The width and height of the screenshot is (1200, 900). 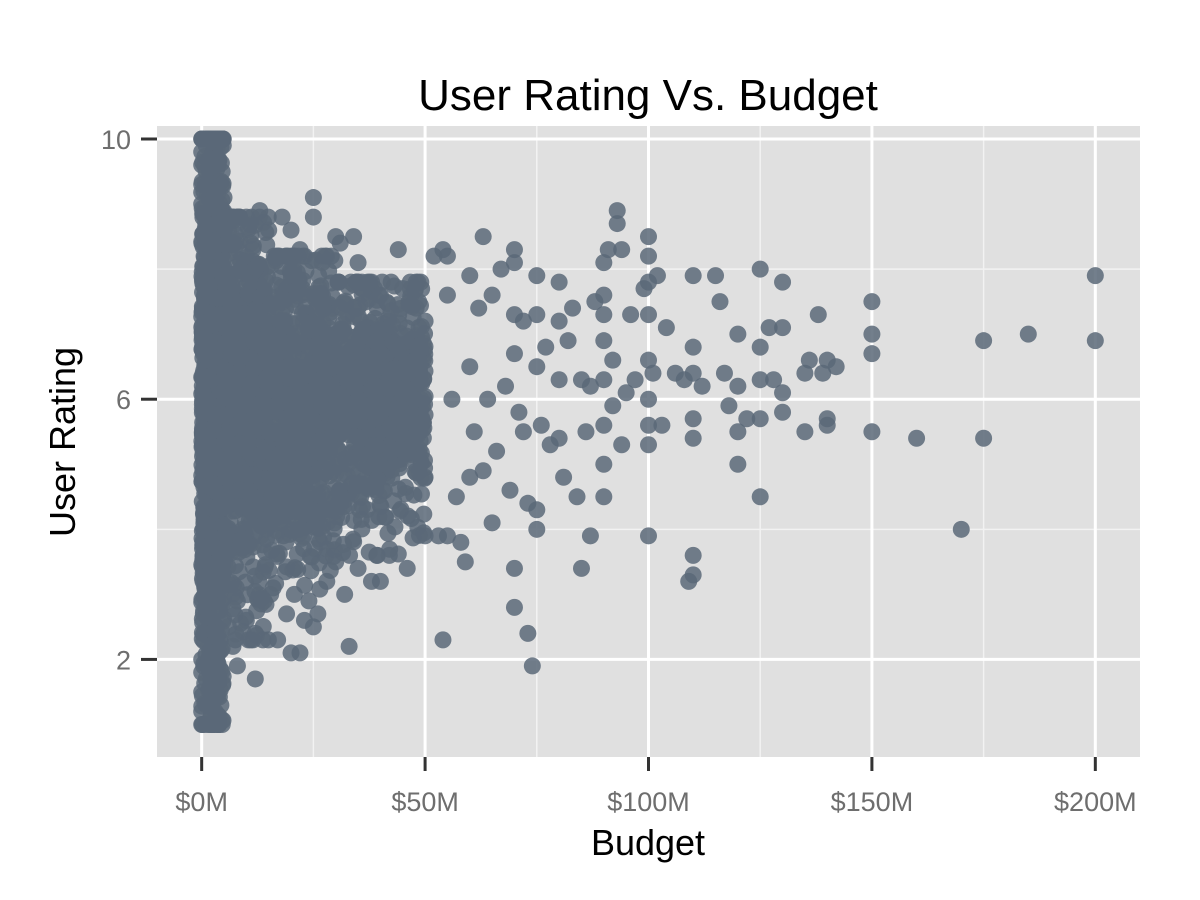 What do you see at coordinates (648, 842) in the screenshot?
I see `x-axis-label: Budget` at bounding box center [648, 842].